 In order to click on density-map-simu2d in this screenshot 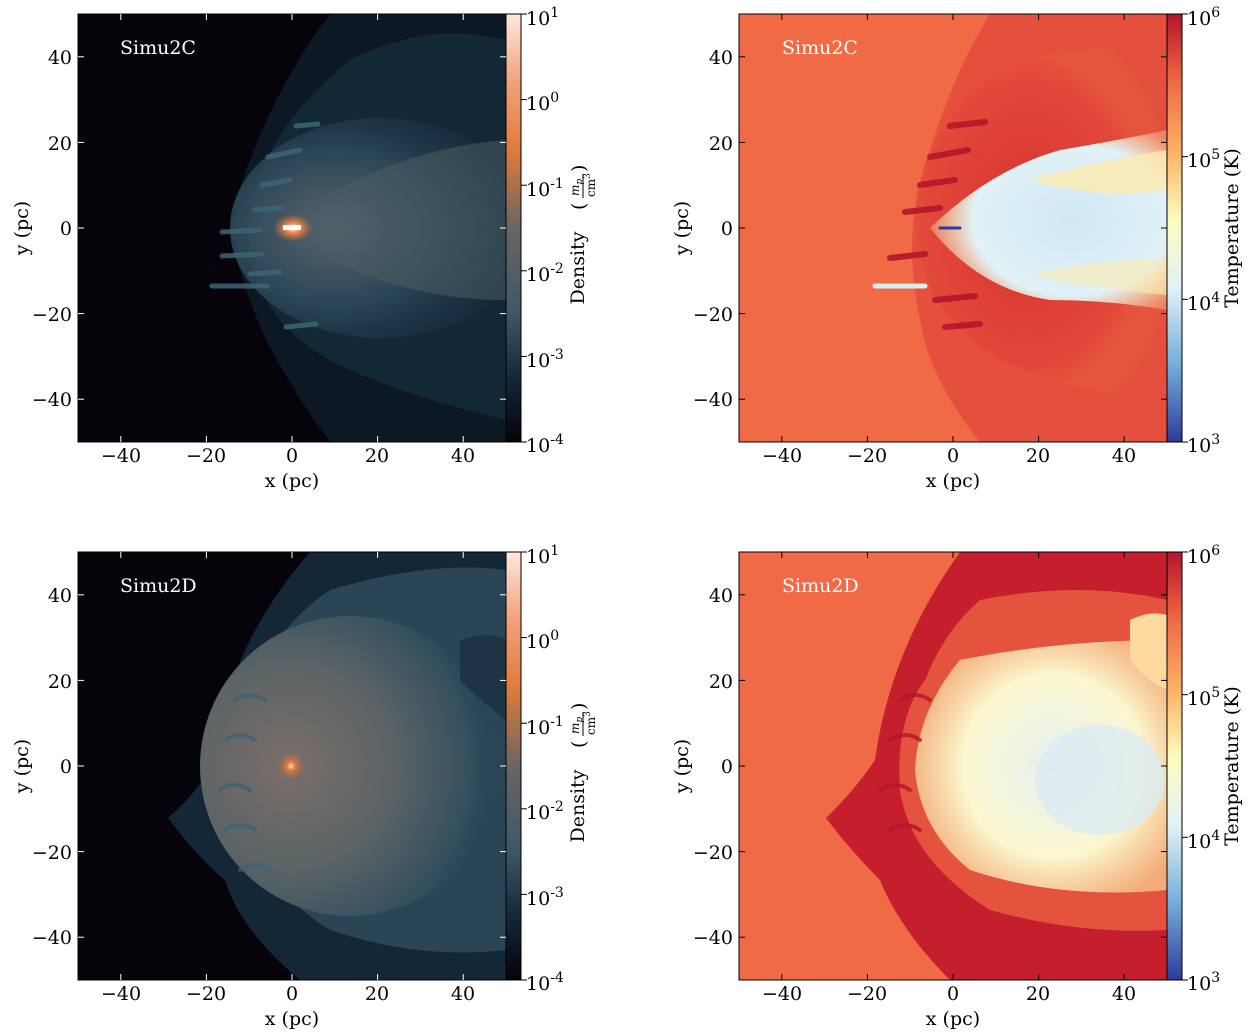, I will do `click(292, 766)`.